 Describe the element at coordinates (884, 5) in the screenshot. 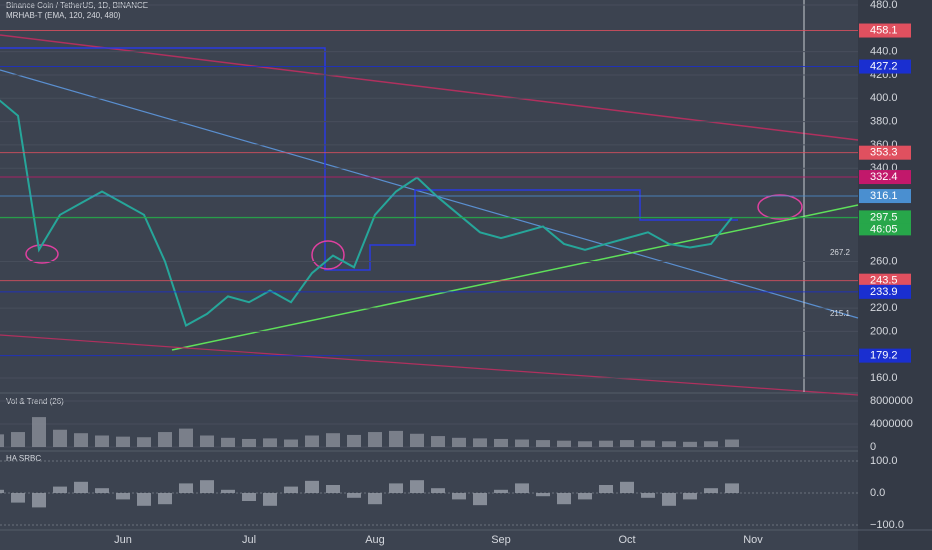

I see `y-tick-label: 480.0` at that location.